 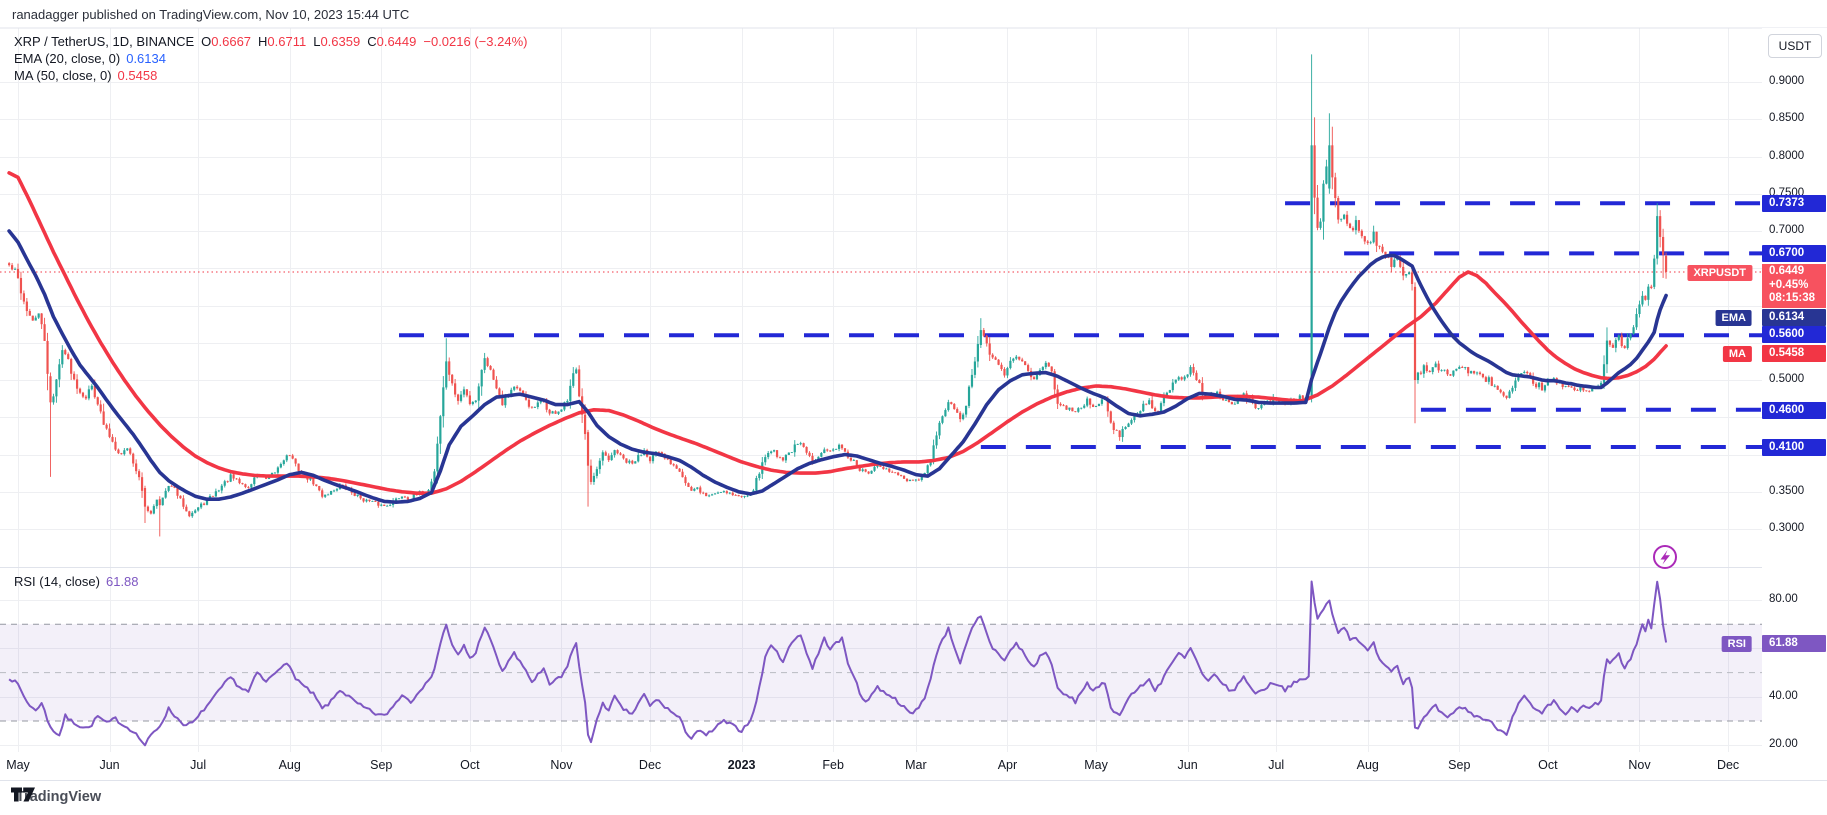 What do you see at coordinates (231, 41) in the screenshot?
I see `ohlc-value: 0.6667` at bounding box center [231, 41].